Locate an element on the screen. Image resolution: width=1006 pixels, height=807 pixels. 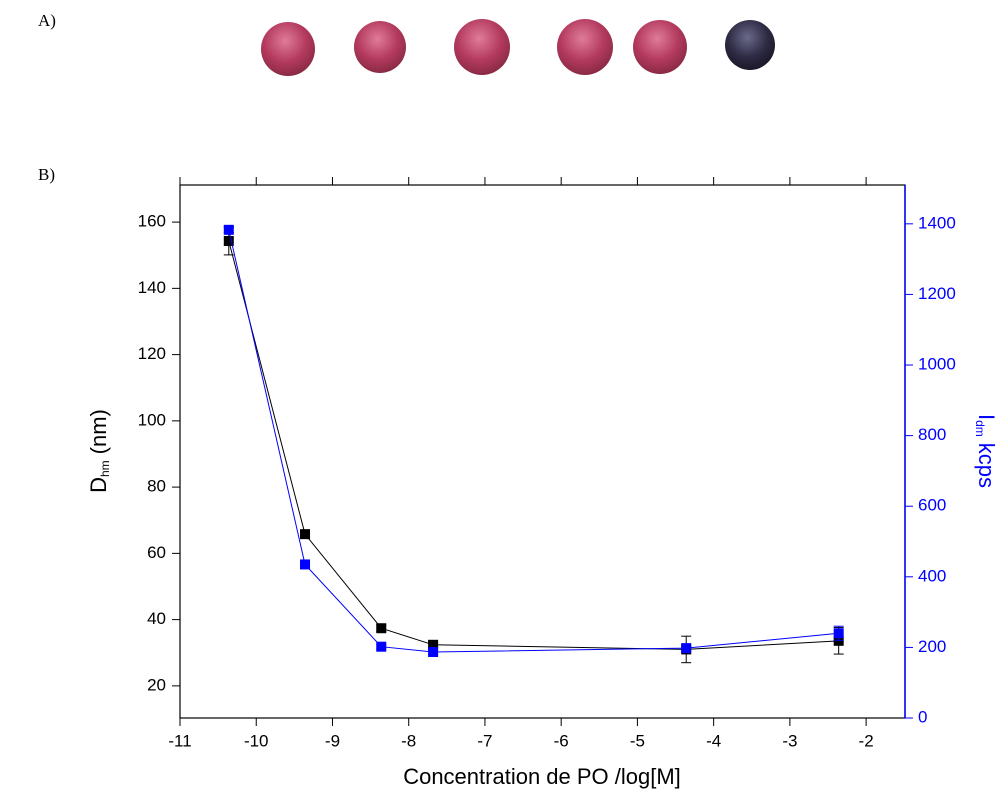
y-axis-title: Dhm (nm) is located at coordinates (99, 451).